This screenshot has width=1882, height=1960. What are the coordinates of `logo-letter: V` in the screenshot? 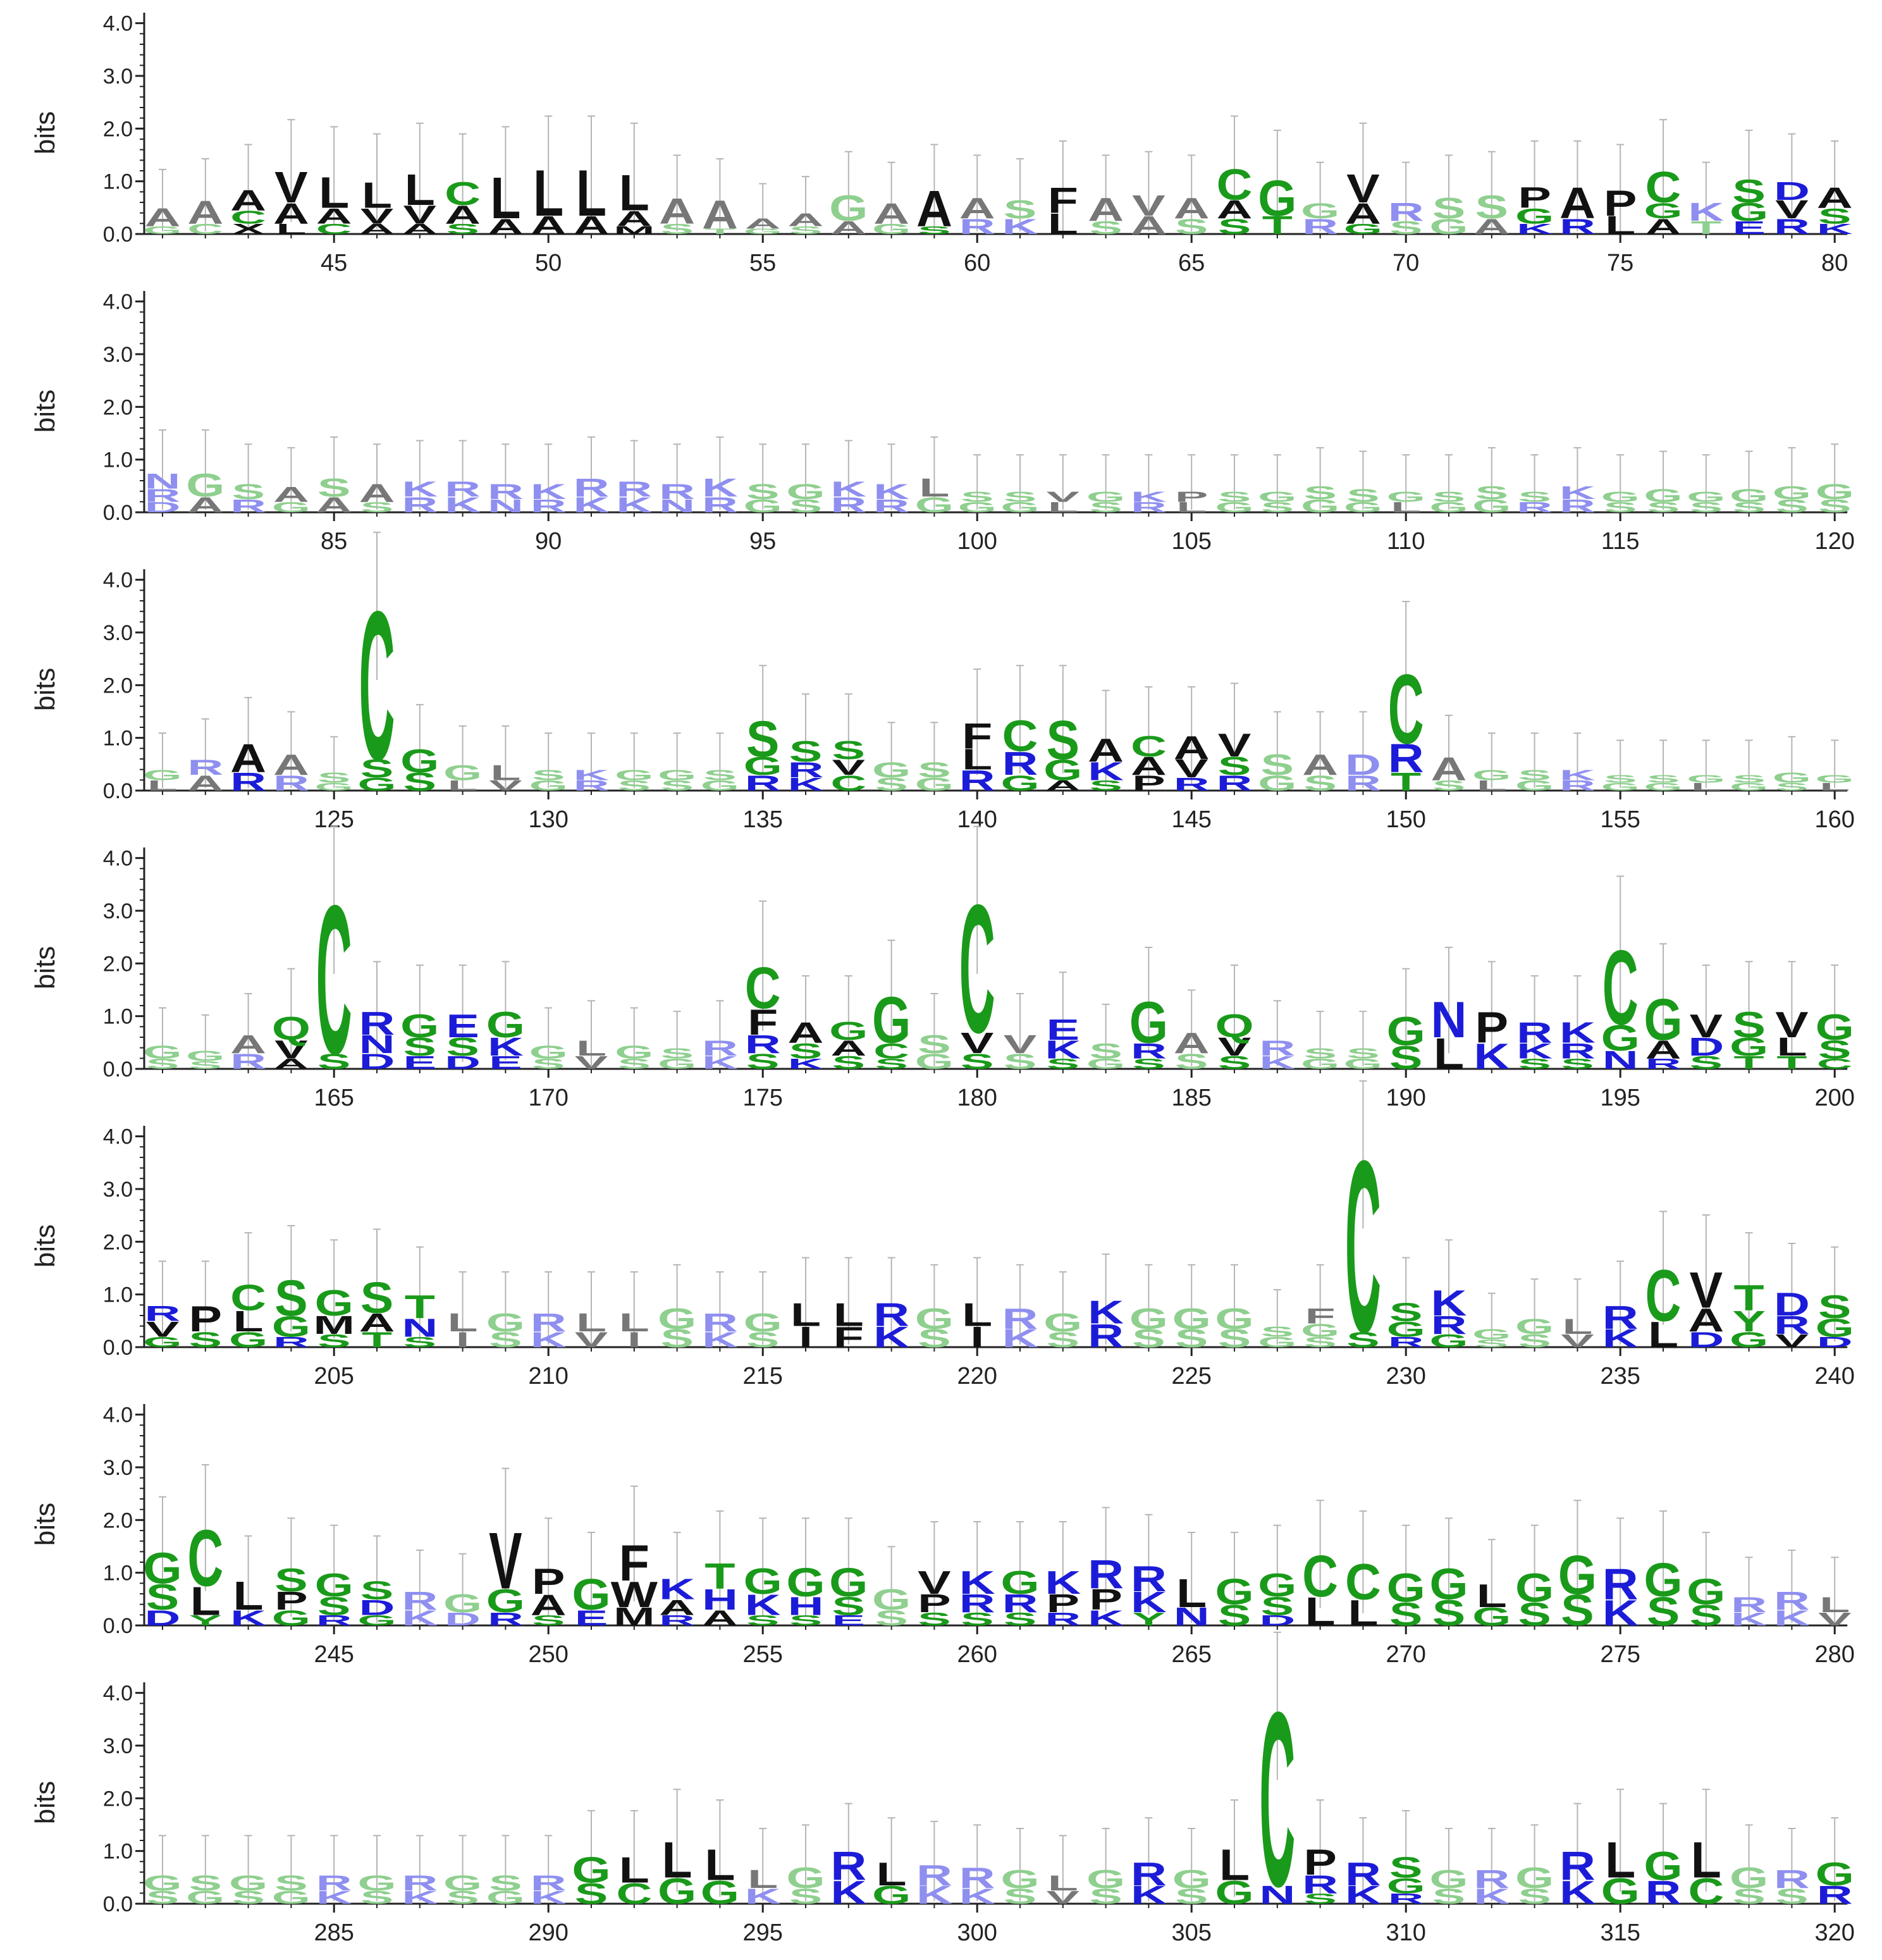 It's located at (1363, 188).